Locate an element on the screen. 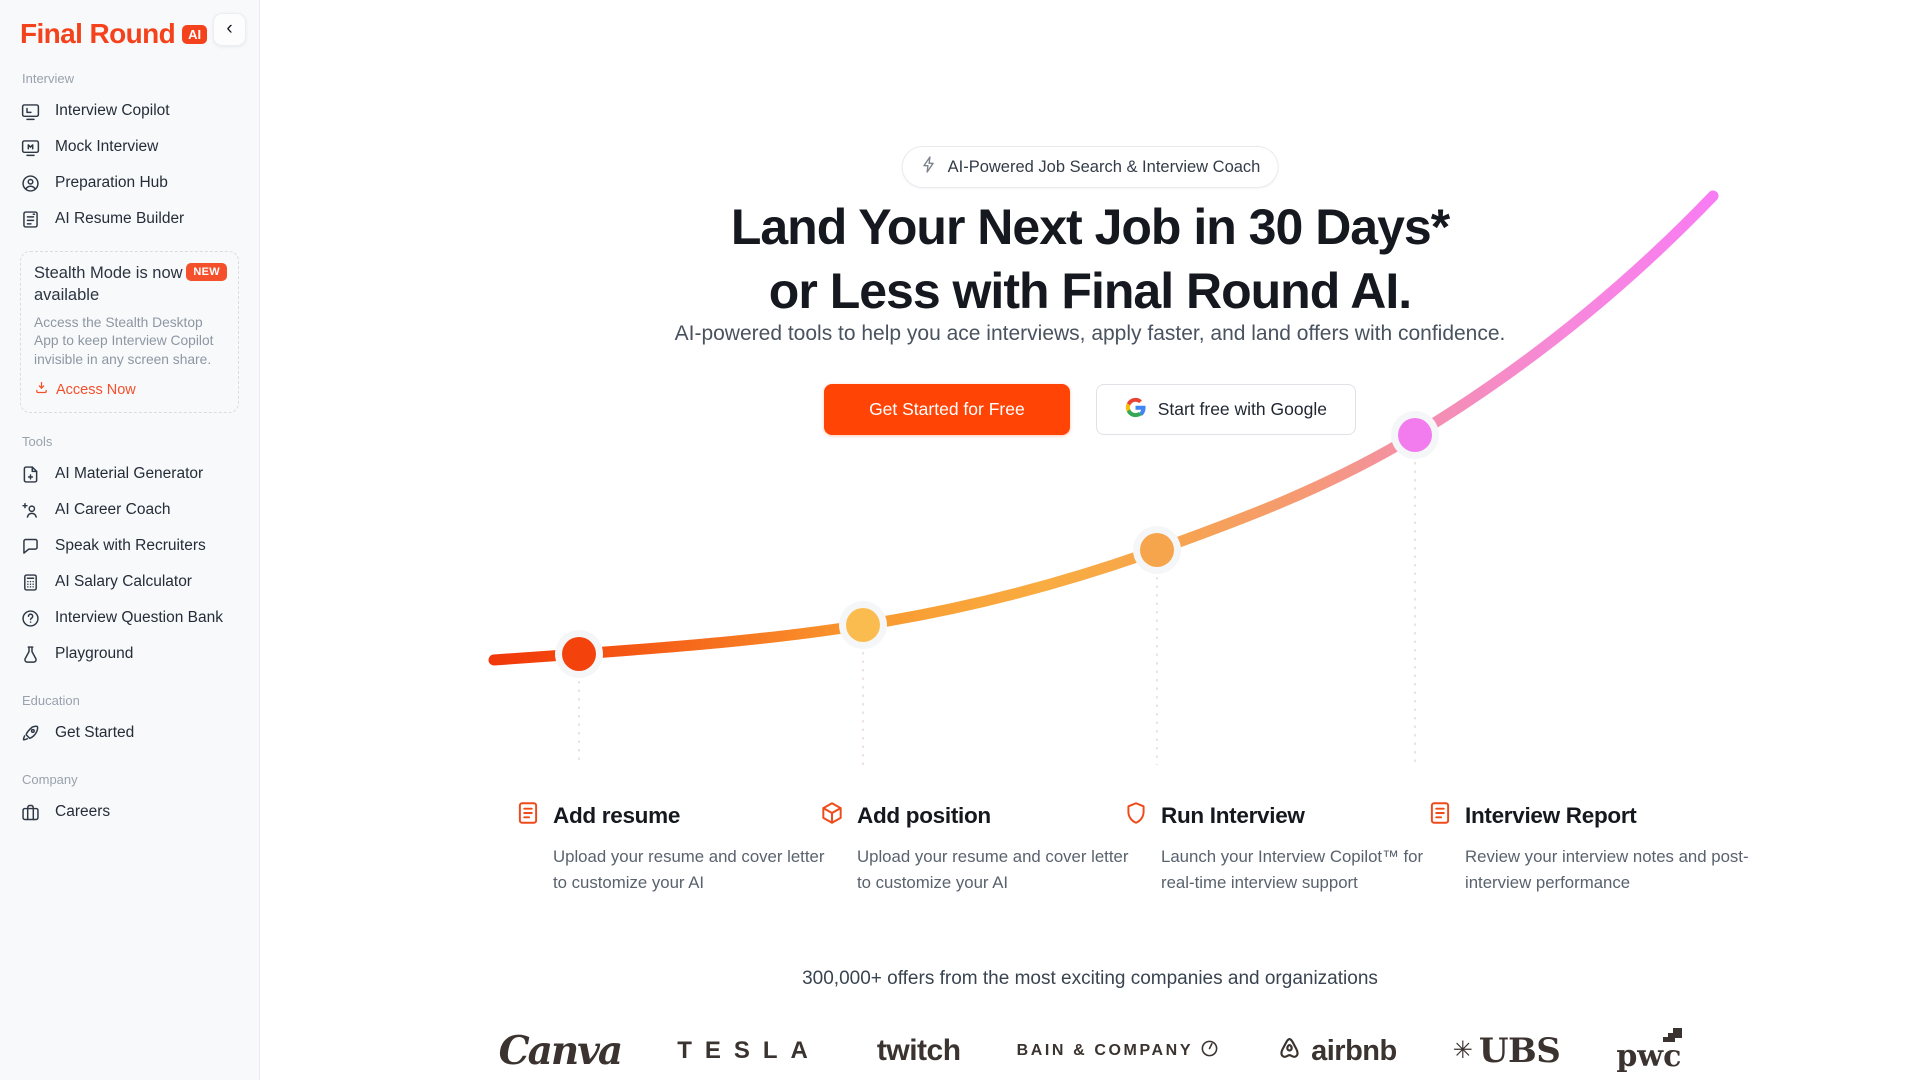 The width and height of the screenshot is (1920, 1080). flask-icon is located at coordinates (30, 654).